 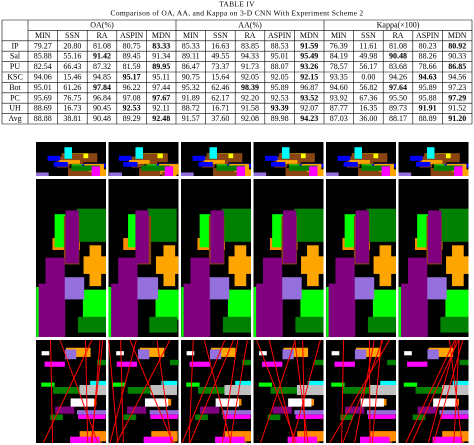 What do you see at coordinates (15, 66) in the screenshot?
I see `row-label: PU` at bounding box center [15, 66].